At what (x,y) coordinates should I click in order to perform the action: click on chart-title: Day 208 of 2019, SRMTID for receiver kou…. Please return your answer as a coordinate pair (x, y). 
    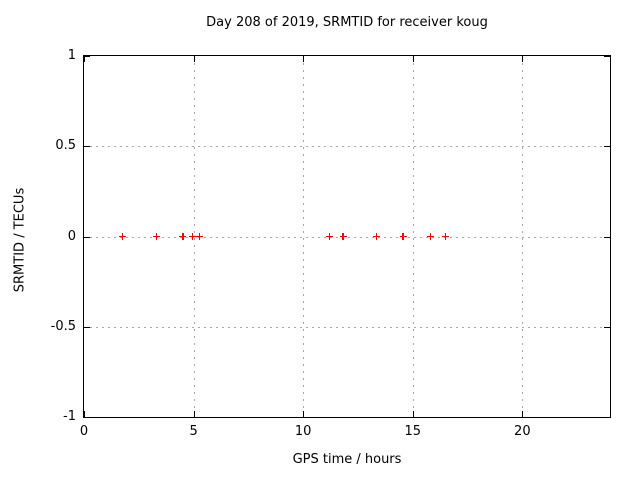
    Looking at the image, I should click on (347, 22).